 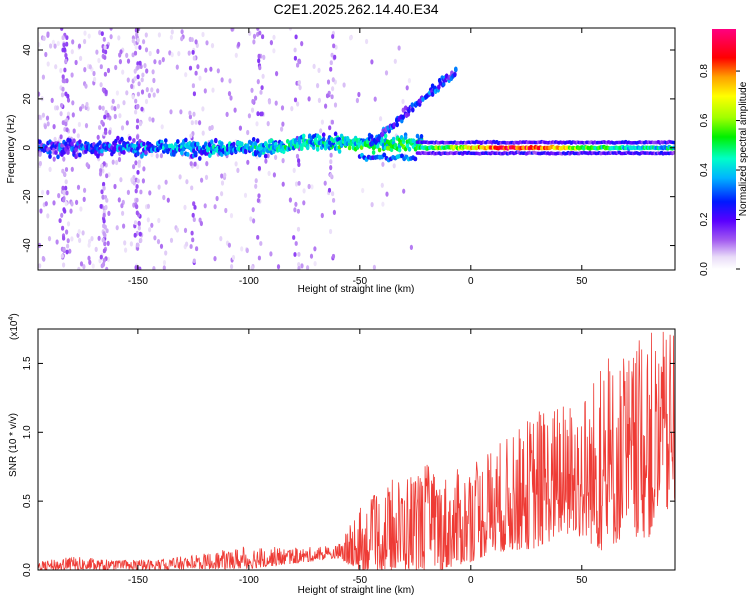 I want to click on y-tick-label: 0.5, so click(x=27, y=501).